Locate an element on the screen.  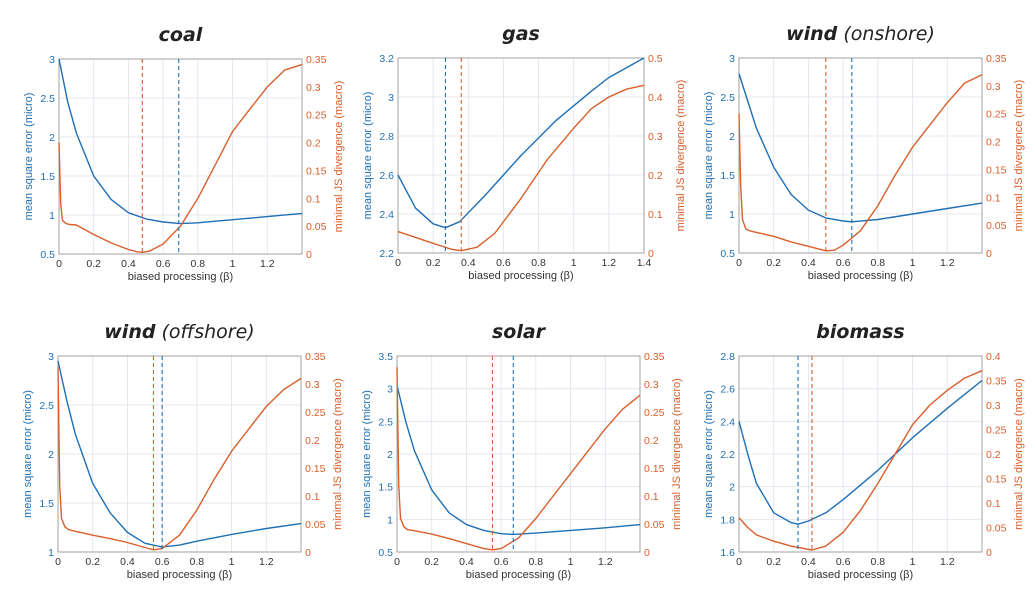
chart-title-main: wind is located at coordinates (812, 34).